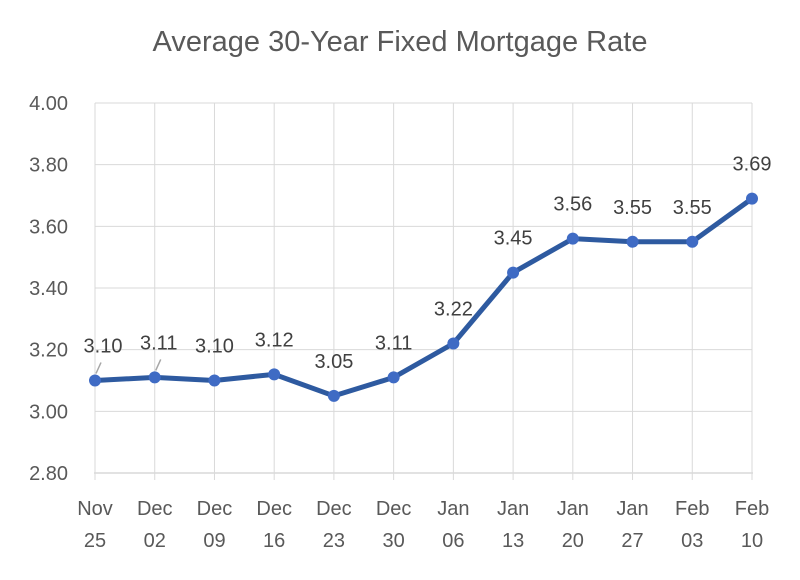 This screenshot has width=800, height=580. What do you see at coordinates (752, 541) in the screenshot?
I see `x-axis-tick-label-day: 10` at bounding box center [752, 541].